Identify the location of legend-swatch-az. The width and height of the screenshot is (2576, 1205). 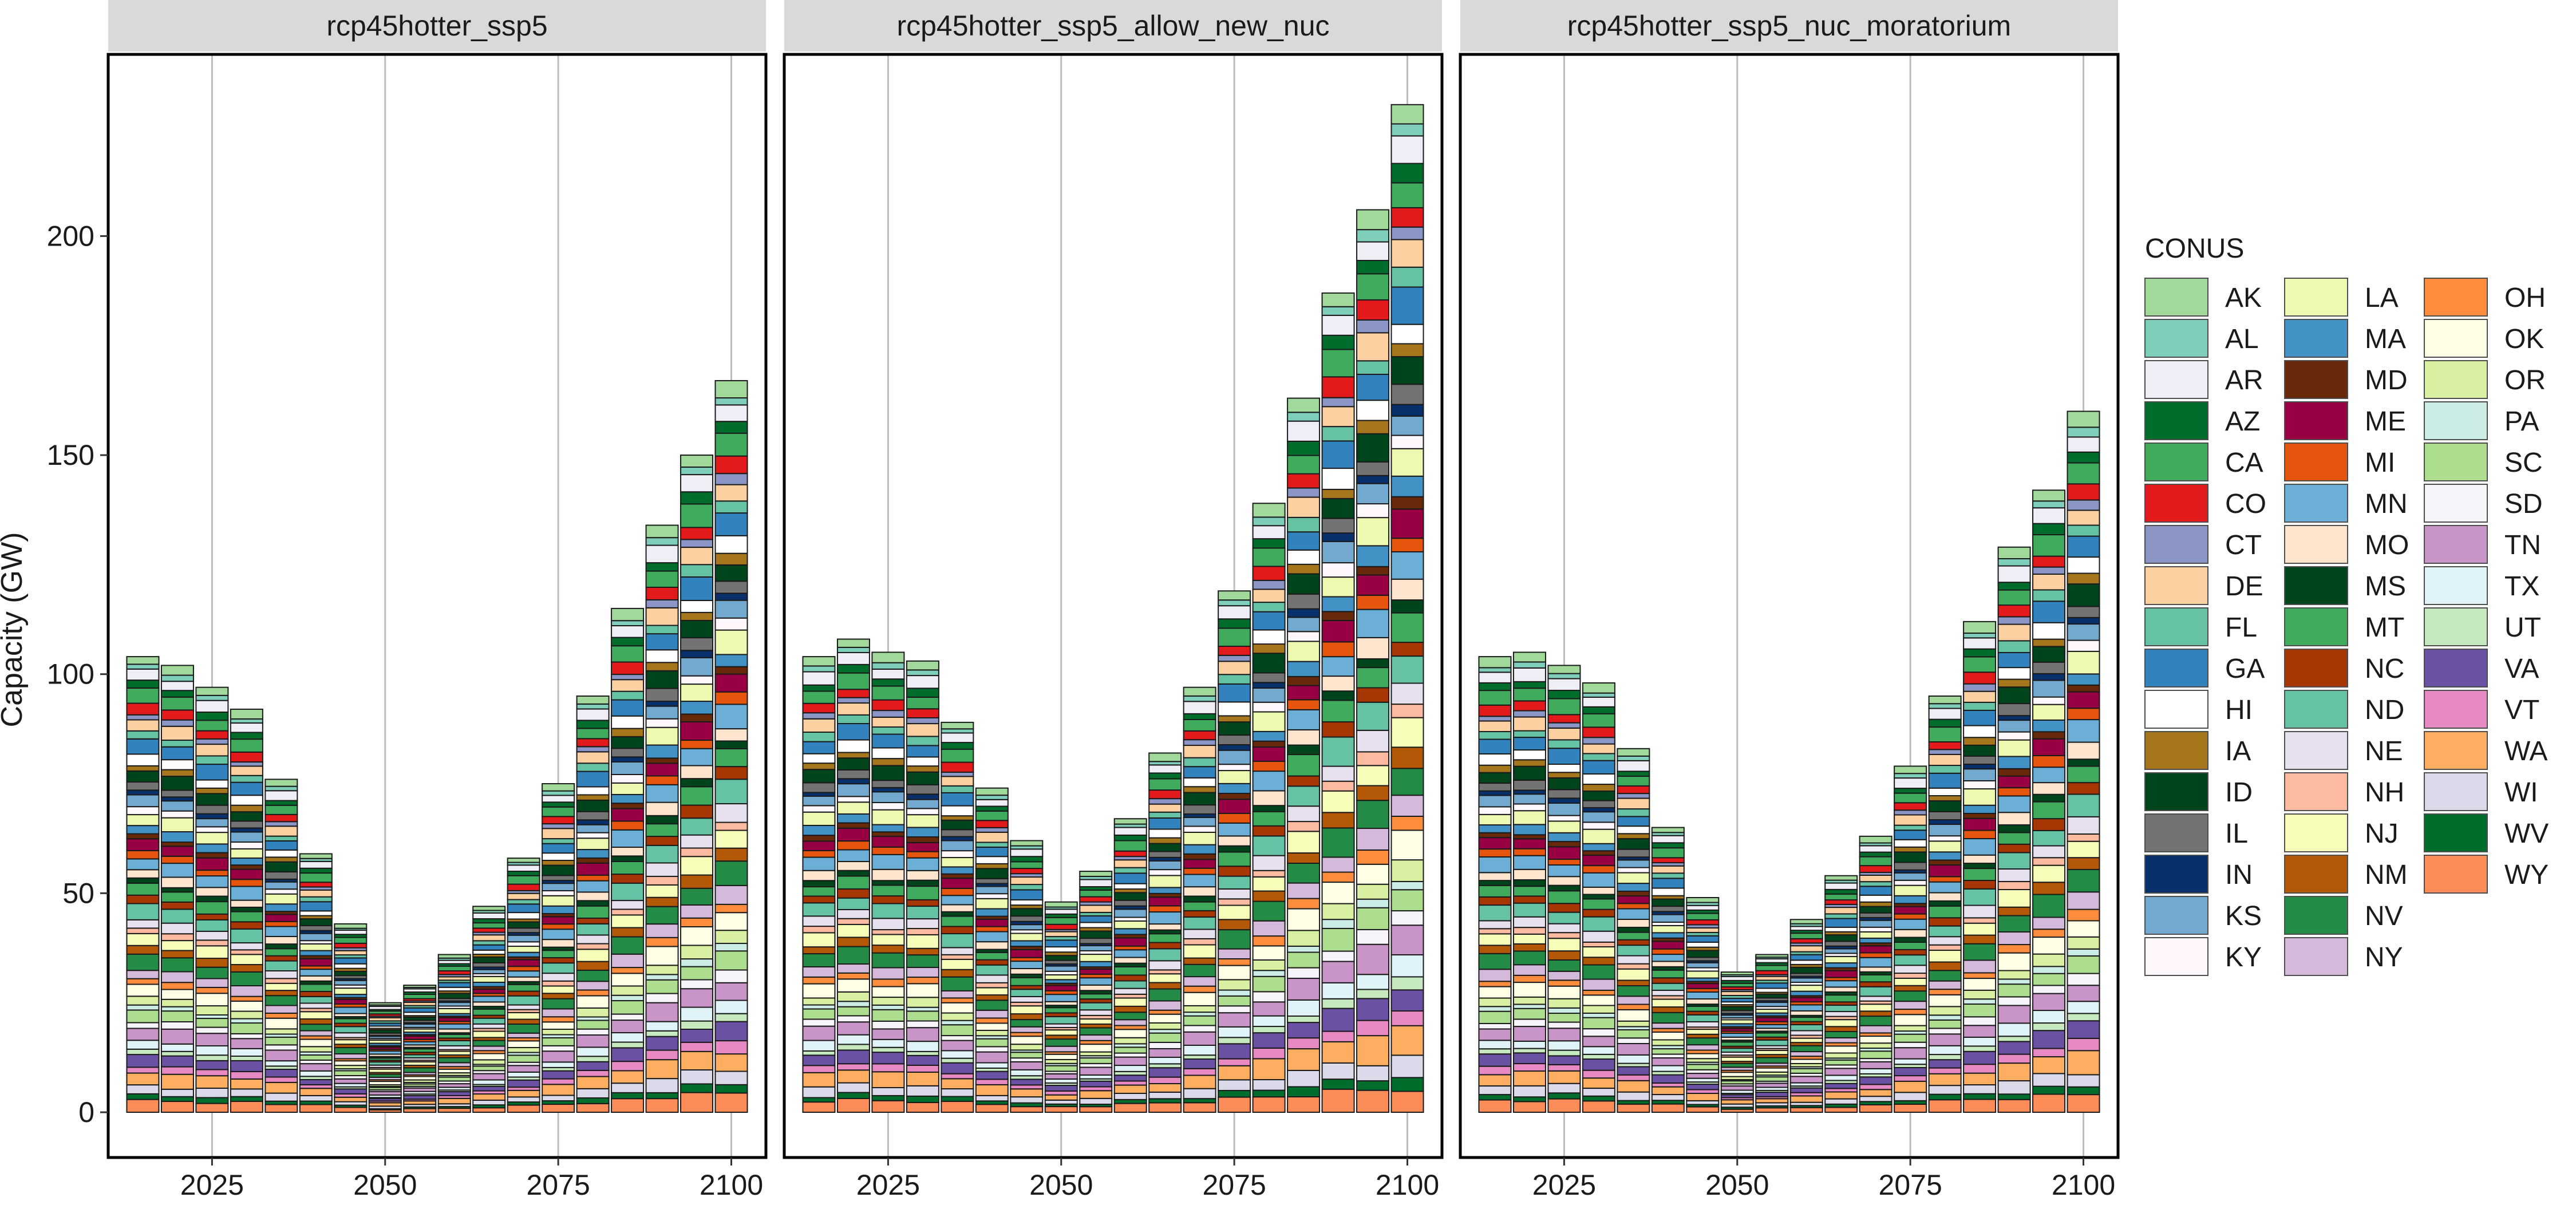
(2176, 421).